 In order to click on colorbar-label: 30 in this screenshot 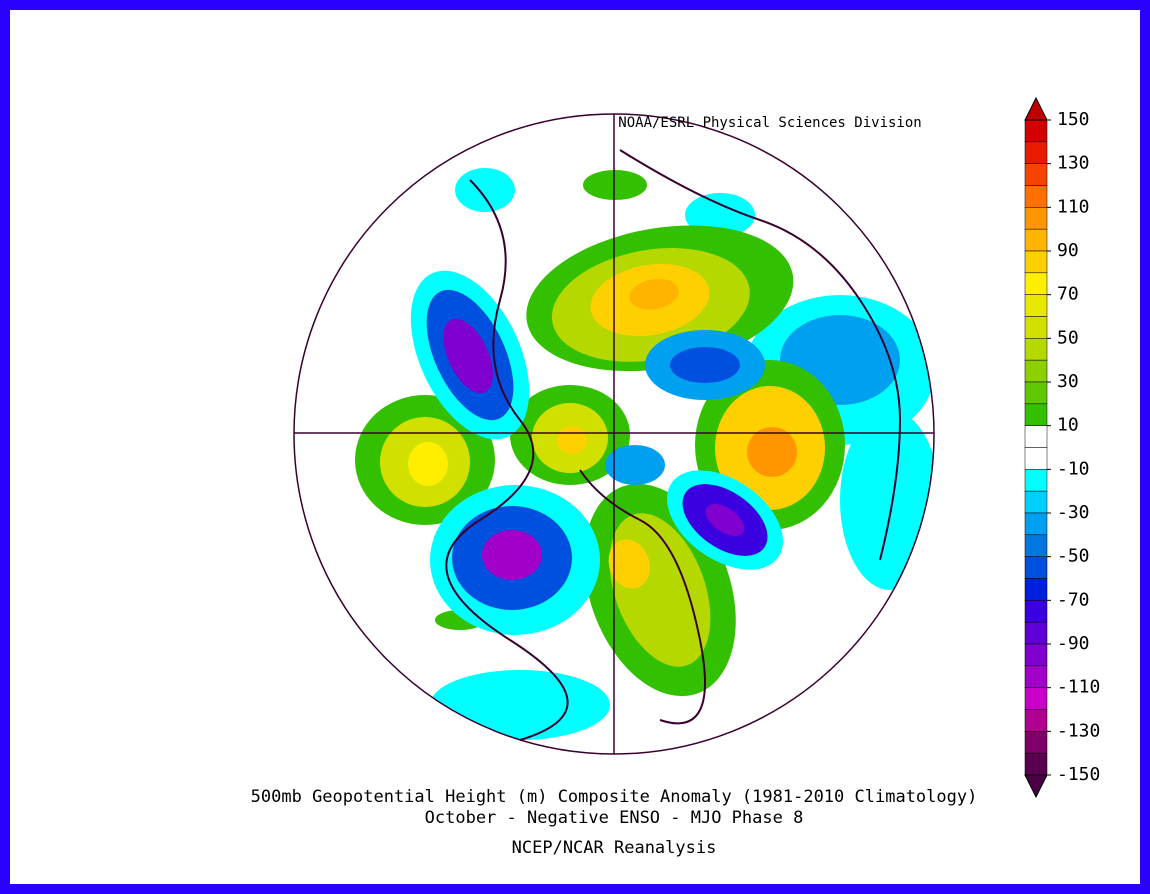, I will do `click(1068, 381)`.